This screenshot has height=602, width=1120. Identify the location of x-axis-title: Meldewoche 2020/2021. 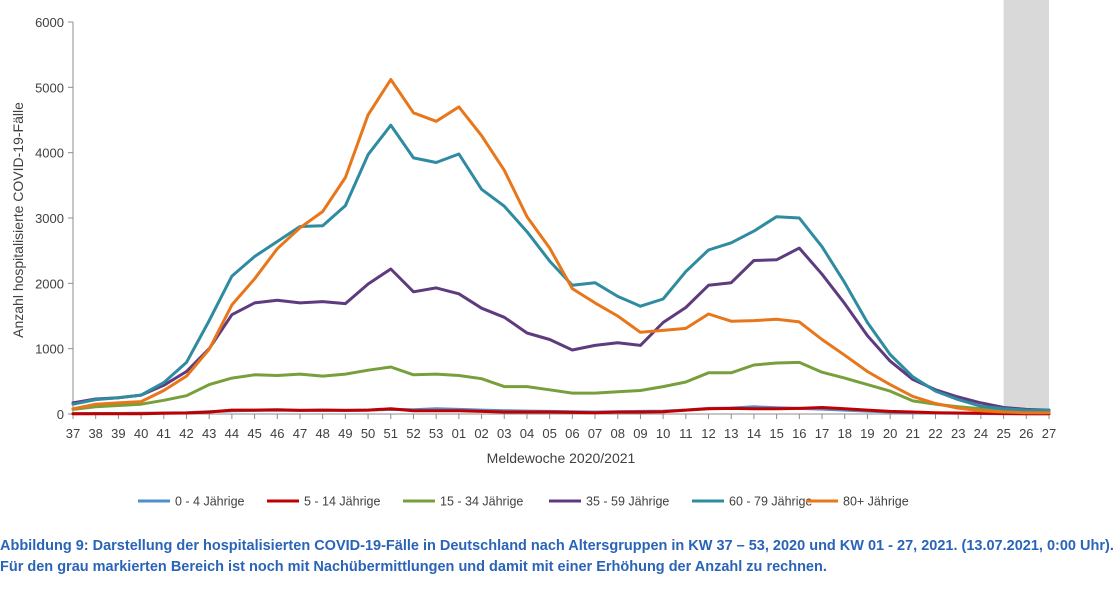
(561, 458).